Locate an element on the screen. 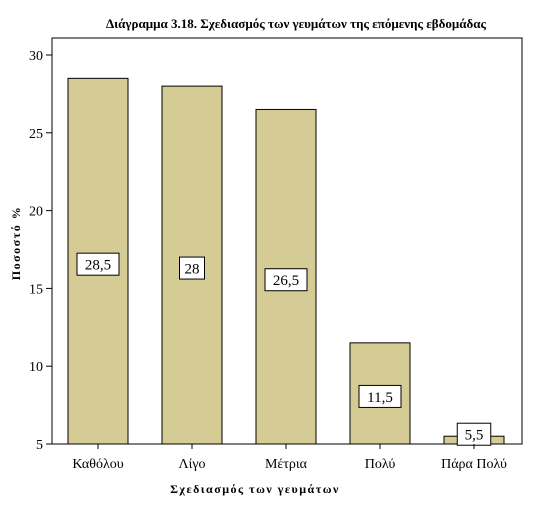 The image size is (542, 506). x-axis: Καθόλου Λίγο Μέτρια Πολύ Πάρα Πολύ is located at coordinates (289, 458).